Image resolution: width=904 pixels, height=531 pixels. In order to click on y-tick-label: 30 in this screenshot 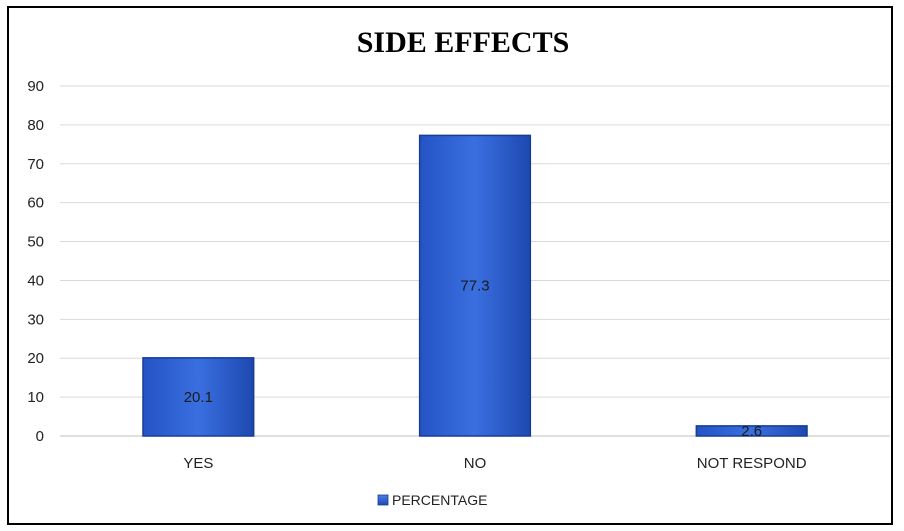, I will do `click(35, 319)`.